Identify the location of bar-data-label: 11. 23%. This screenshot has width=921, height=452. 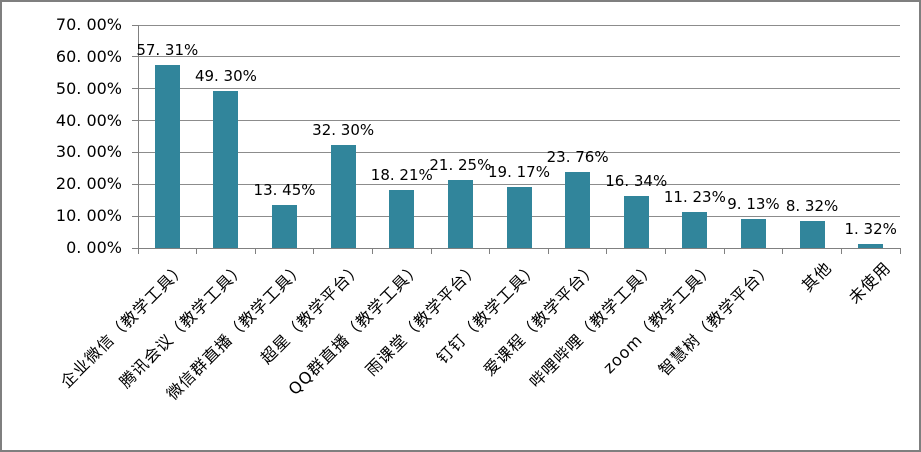
(694, 197).